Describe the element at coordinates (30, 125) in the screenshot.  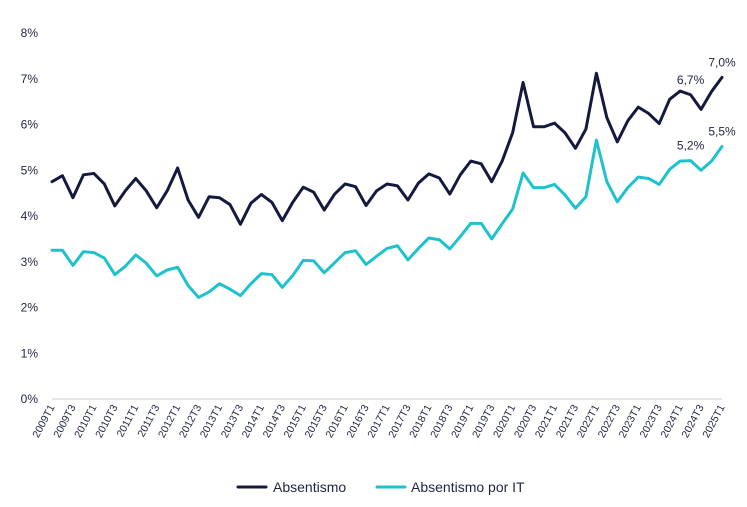
I see `y-tick-label: 6%` at that location.